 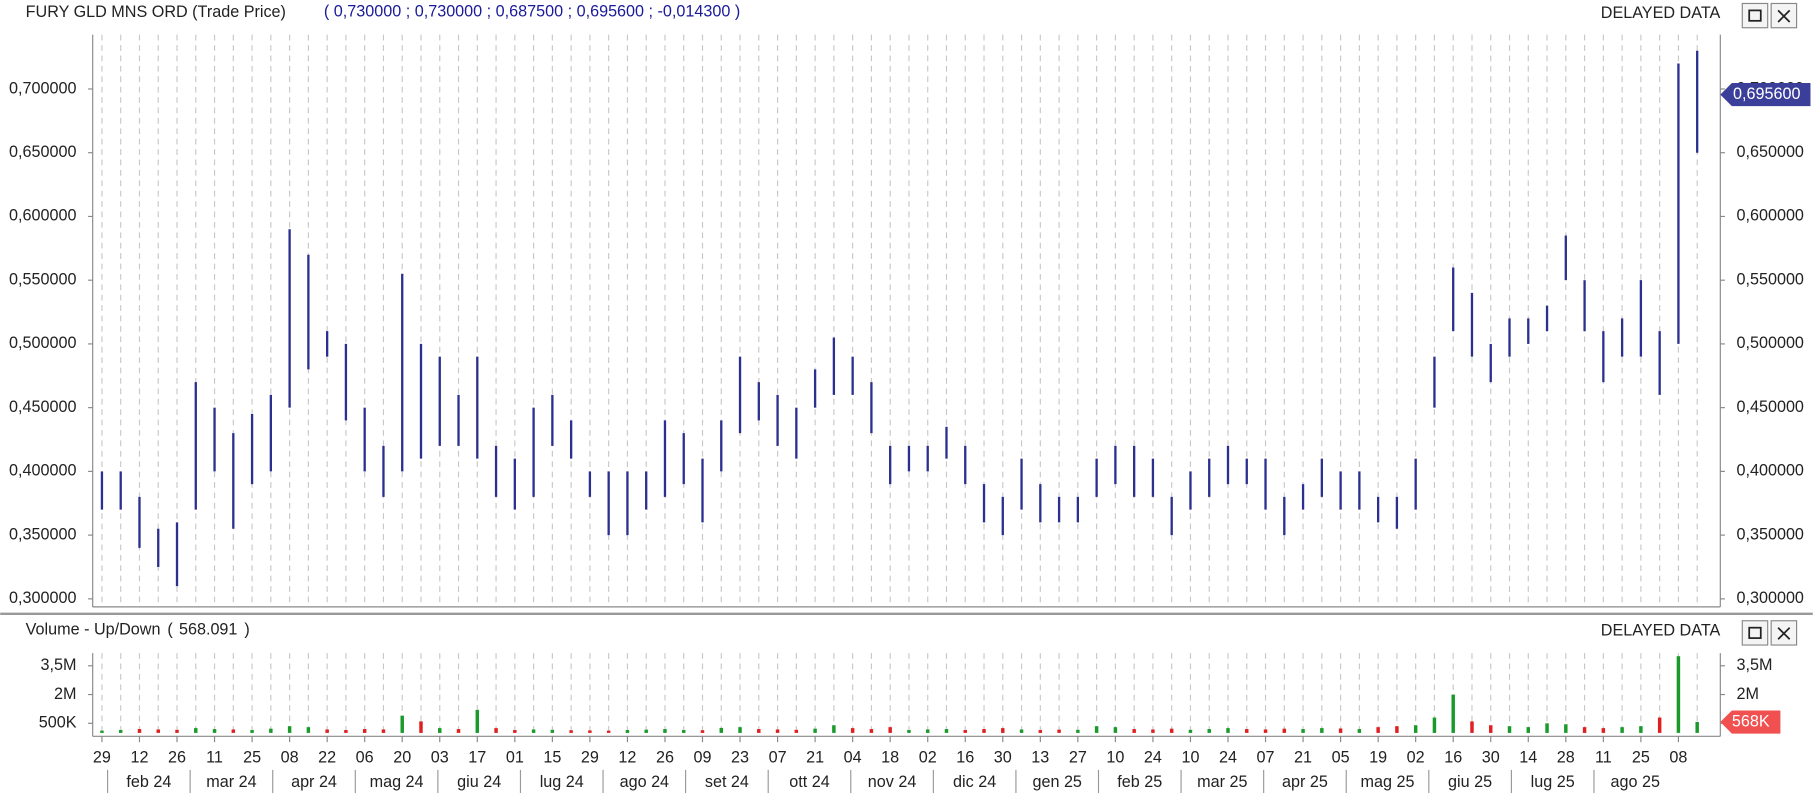 I want to click on x-day-label: 23, so click(x=740, y=758).